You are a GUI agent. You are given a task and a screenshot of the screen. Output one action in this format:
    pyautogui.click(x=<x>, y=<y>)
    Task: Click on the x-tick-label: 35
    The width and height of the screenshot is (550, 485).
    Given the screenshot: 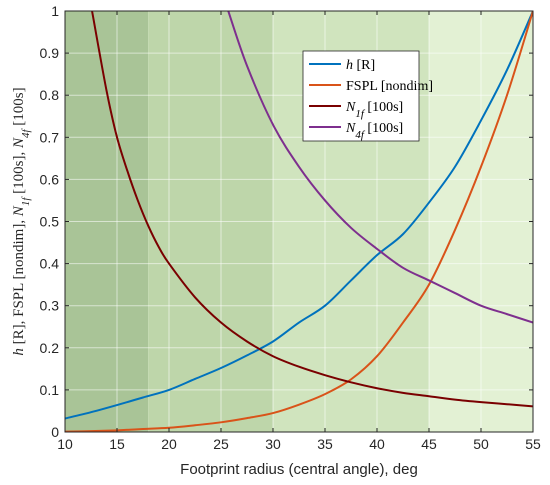 What is the action you would take?
    pyautogui.click(x=325, y=444)
    